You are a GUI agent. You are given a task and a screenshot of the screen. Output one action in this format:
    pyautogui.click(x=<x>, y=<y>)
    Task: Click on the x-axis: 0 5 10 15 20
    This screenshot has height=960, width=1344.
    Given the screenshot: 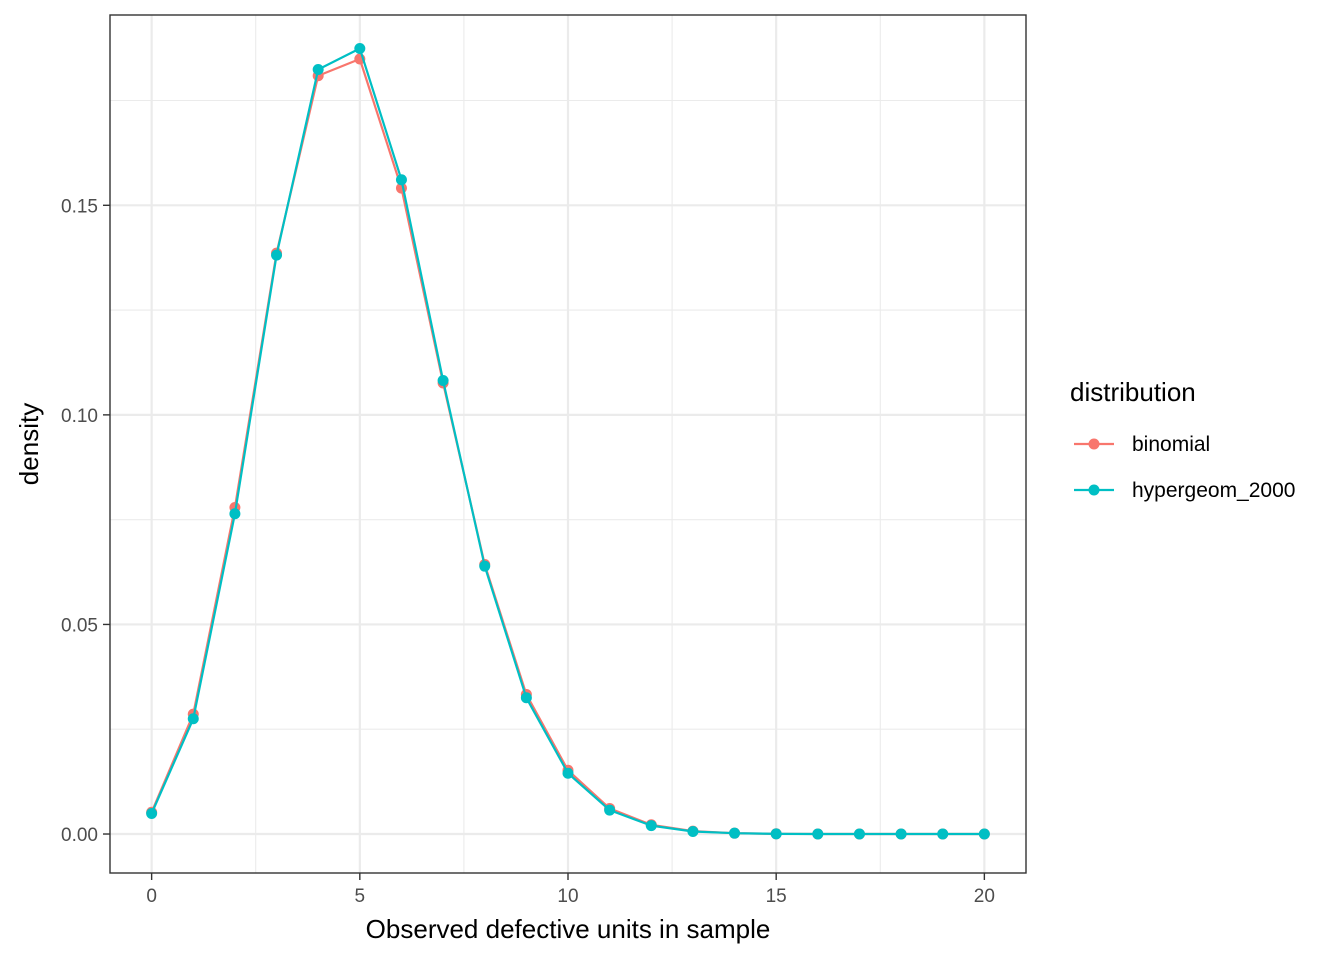 What is the action you would take?
    pyautogui.click(x=570, y=890)
    